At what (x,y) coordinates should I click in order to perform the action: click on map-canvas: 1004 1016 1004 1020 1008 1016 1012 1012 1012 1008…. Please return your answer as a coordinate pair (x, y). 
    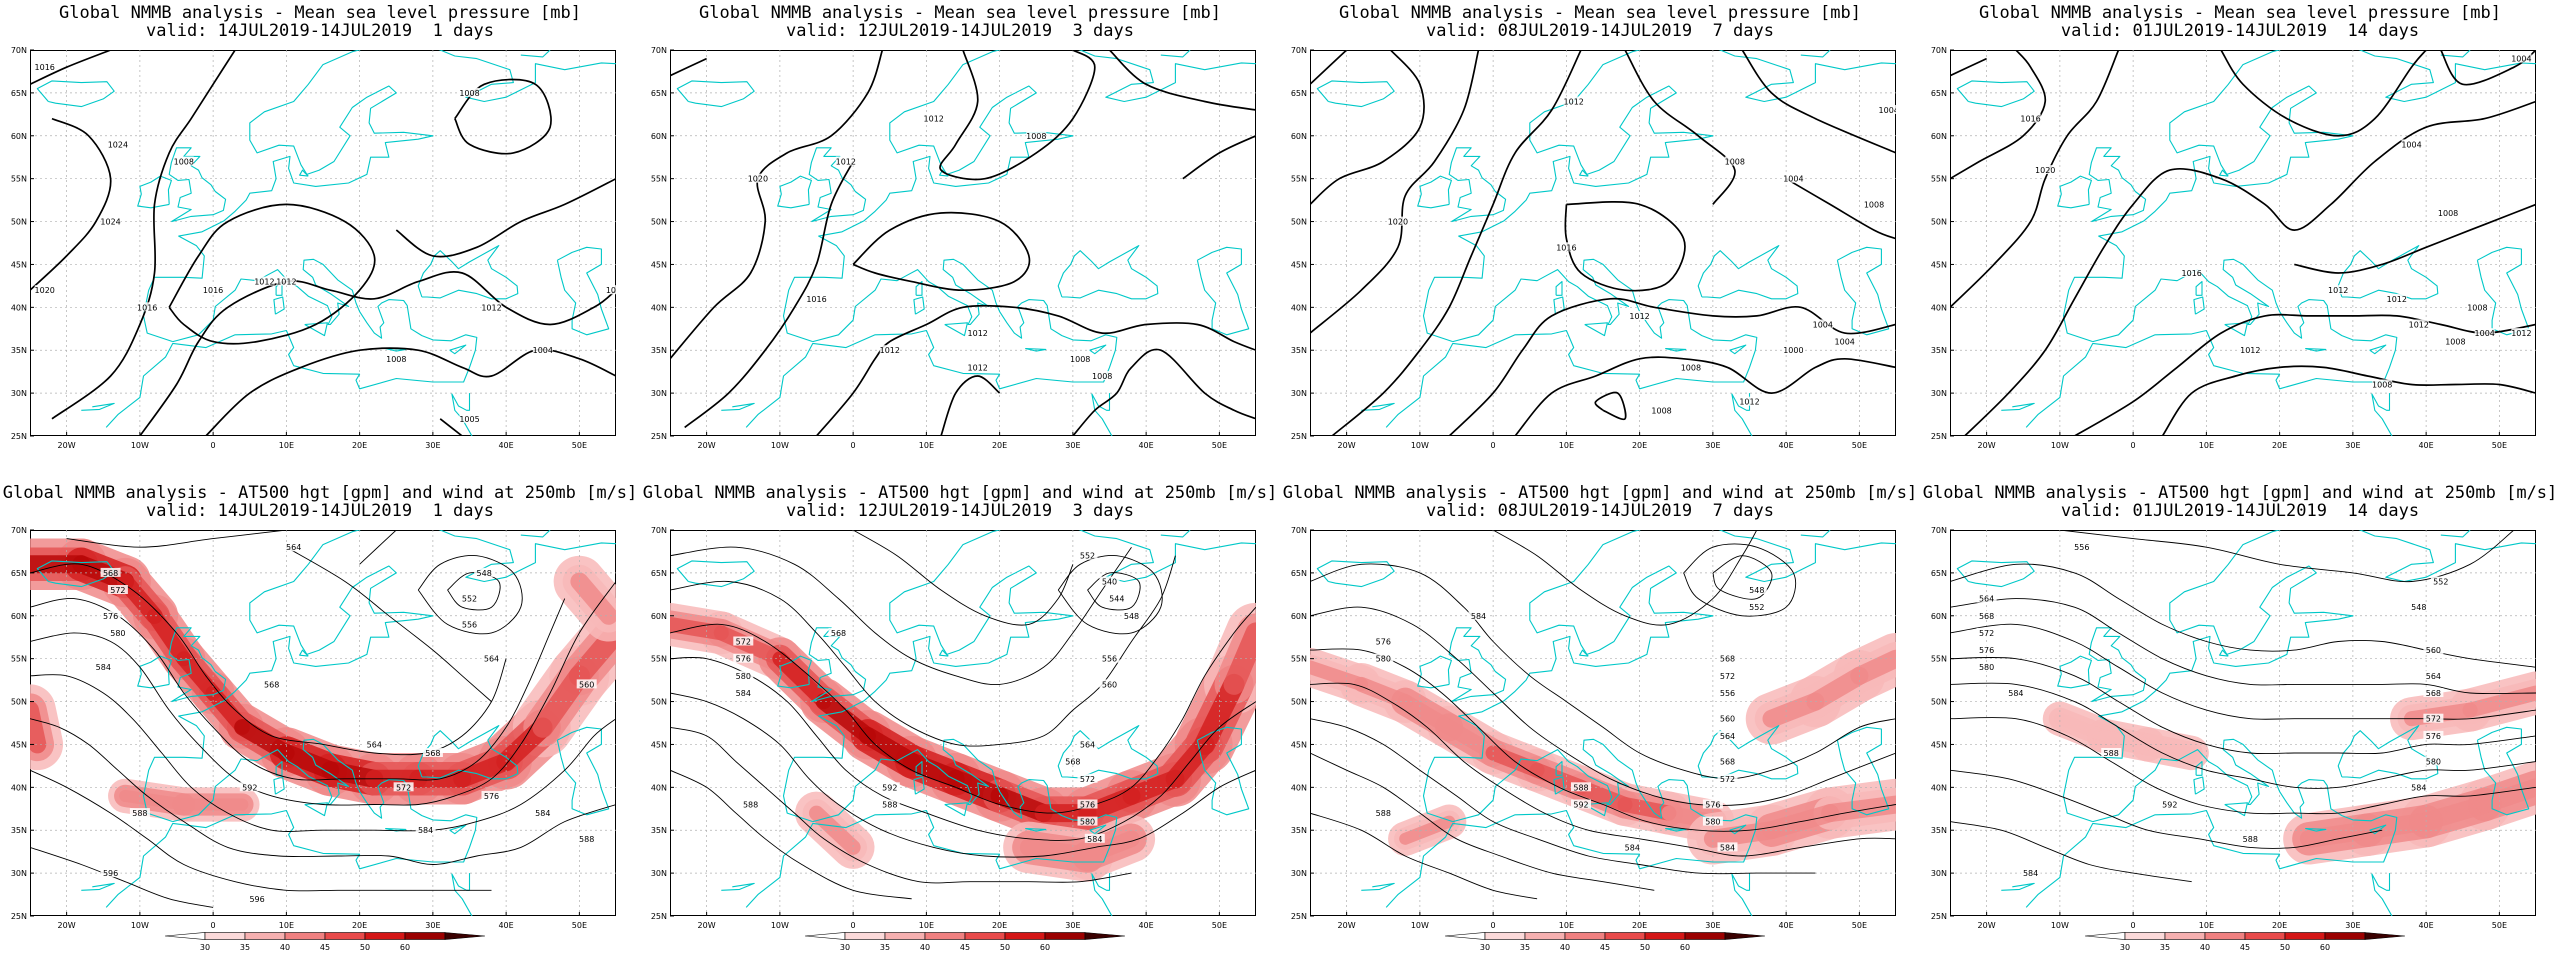
    Looking at the image, I should click on (2243, 243).